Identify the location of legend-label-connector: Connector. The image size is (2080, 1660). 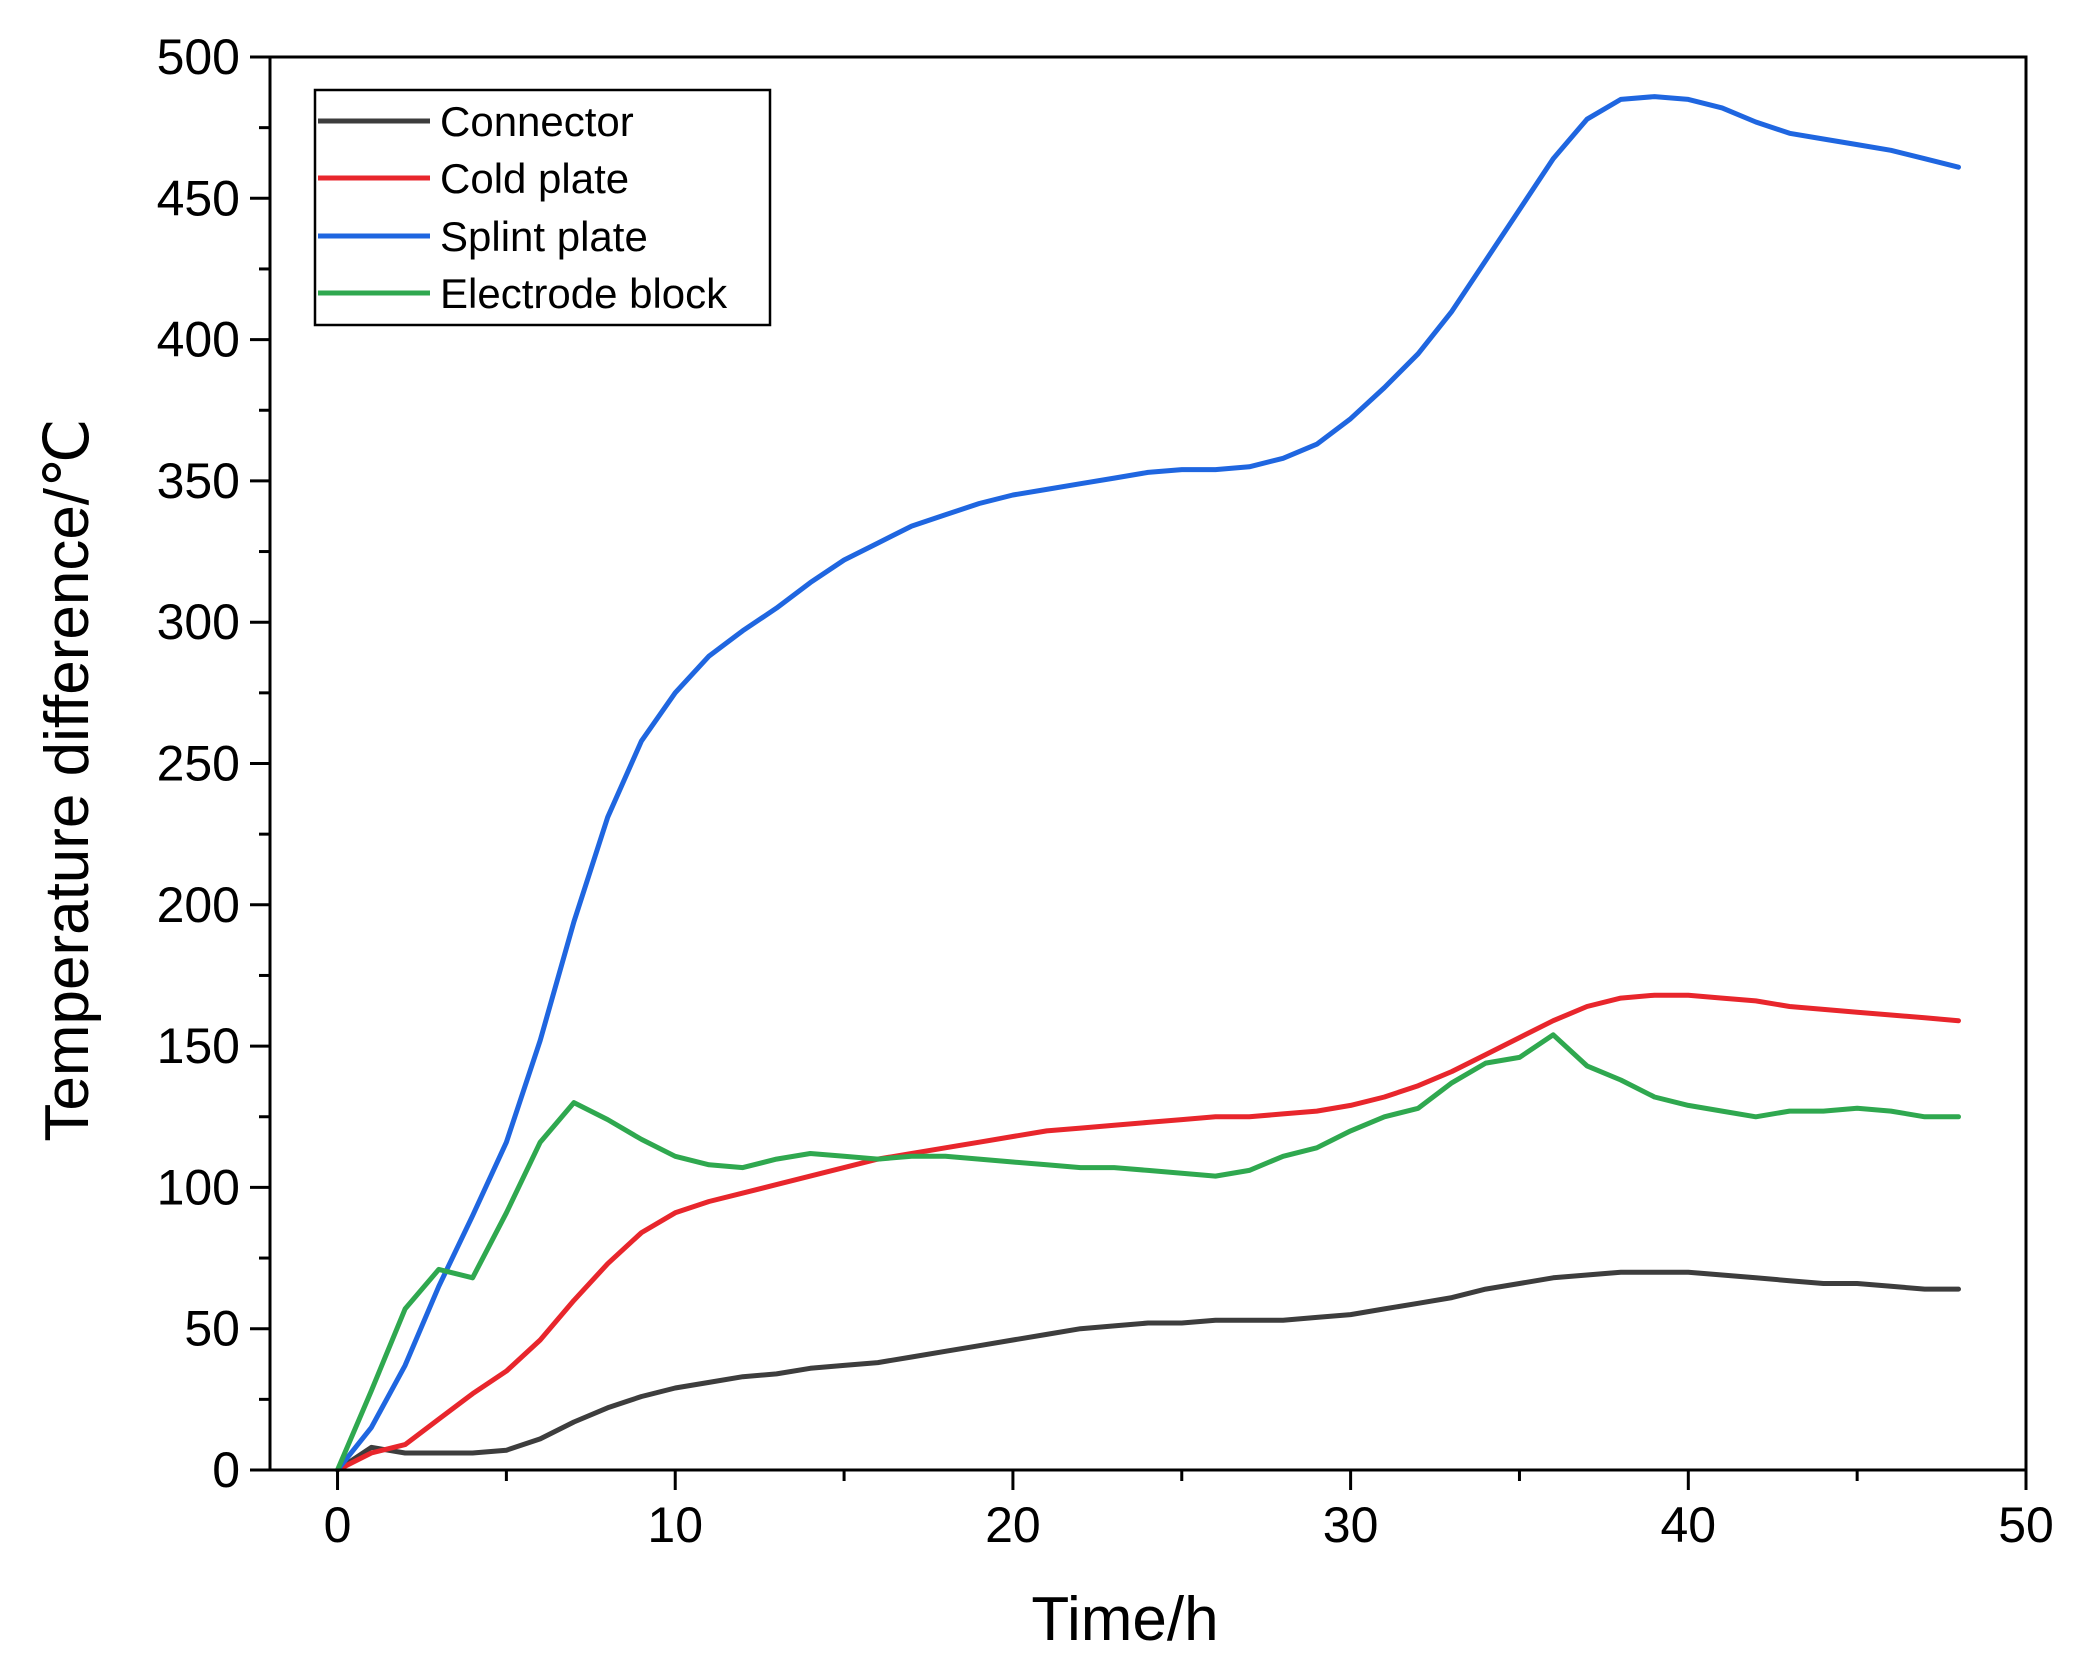
(537, 121).